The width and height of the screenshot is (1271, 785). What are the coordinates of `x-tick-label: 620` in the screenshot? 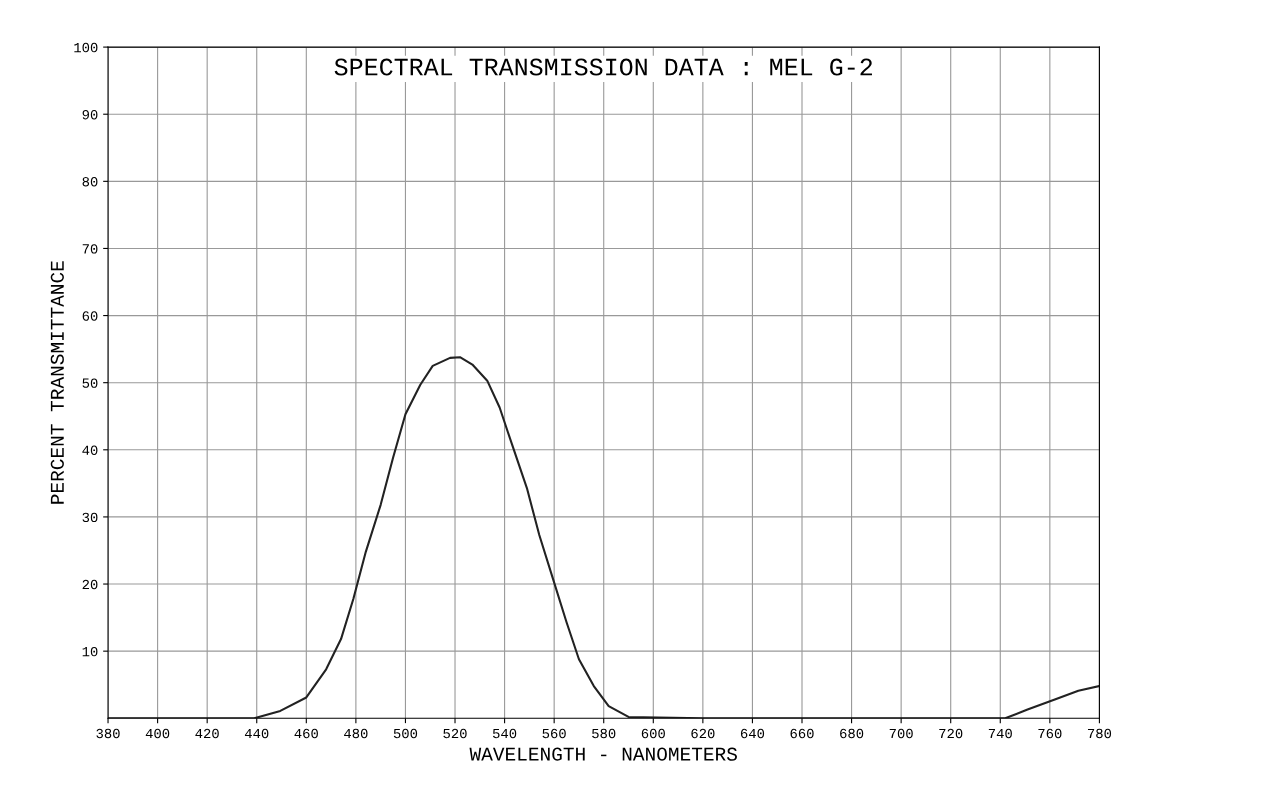 It's located at (703, 733).